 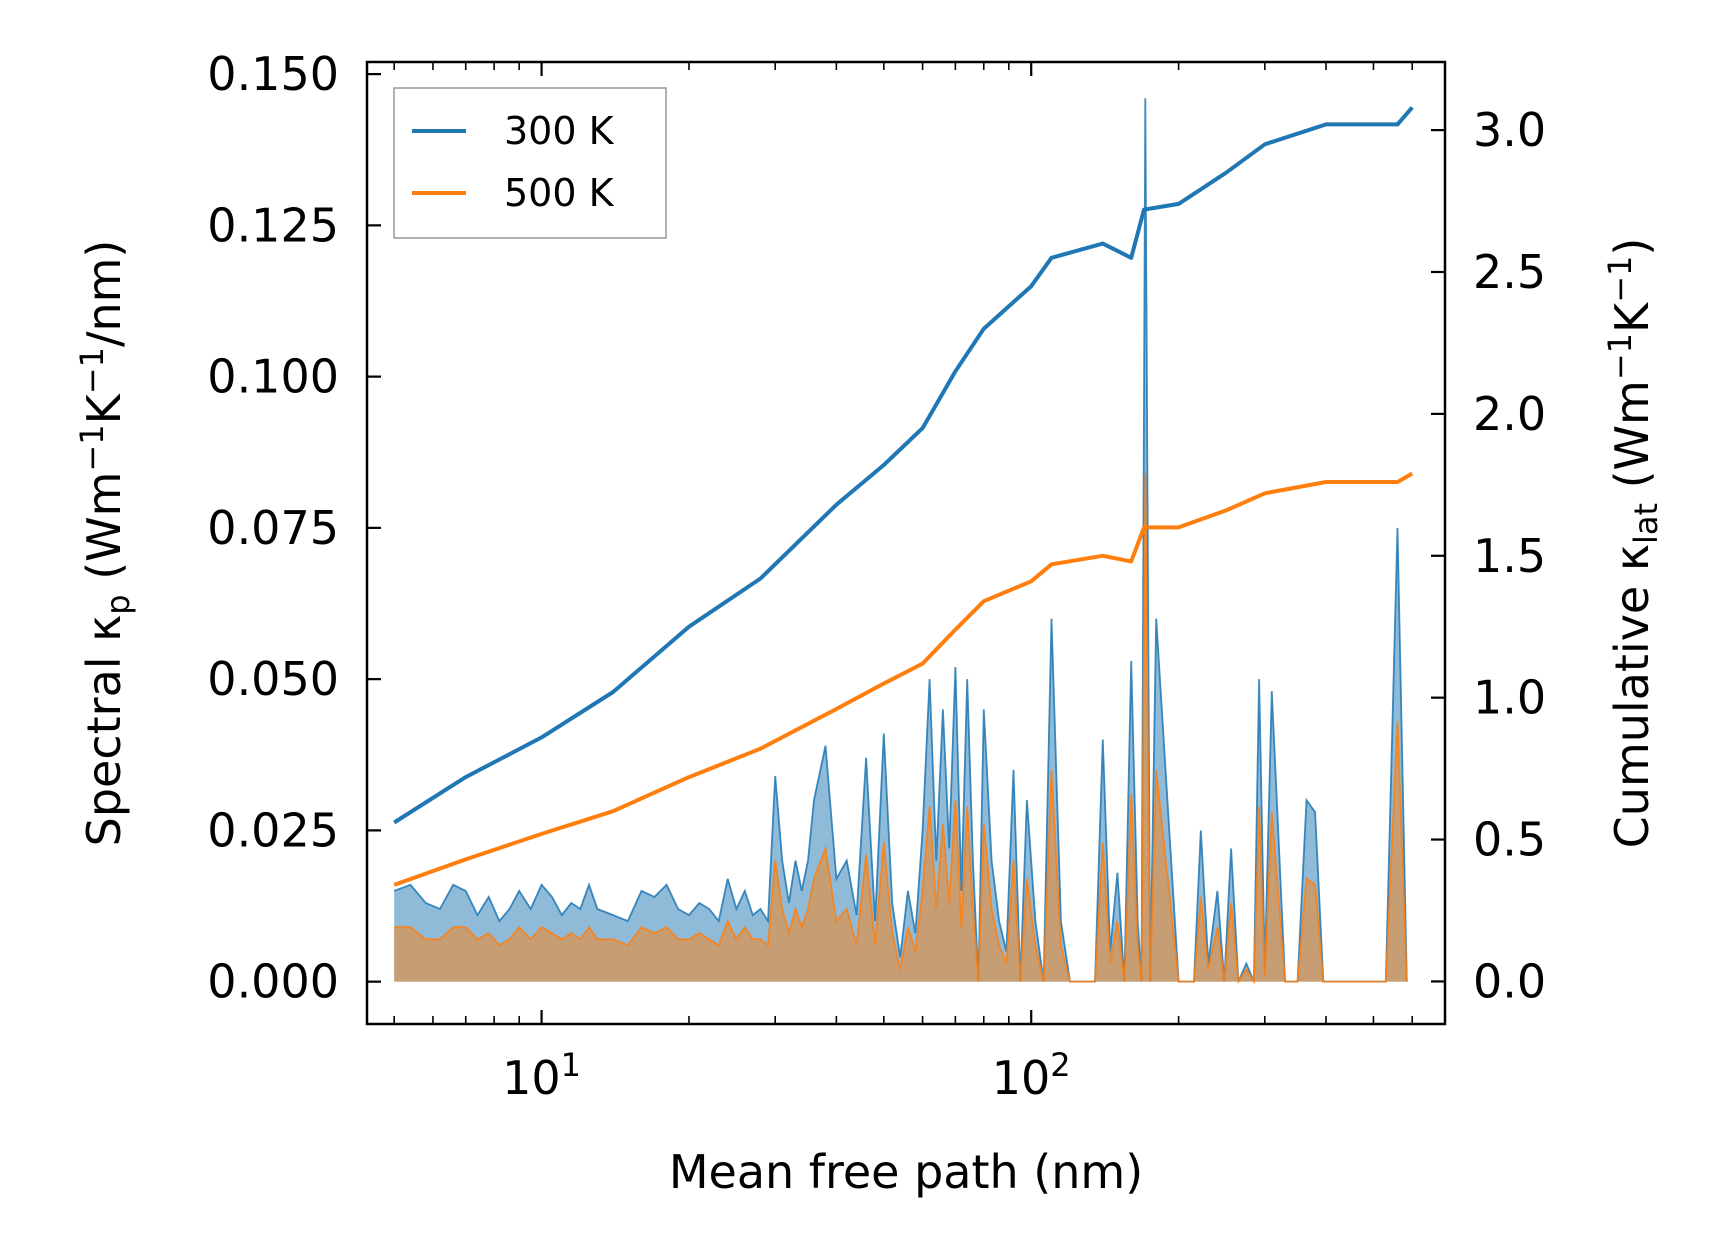 What do you see at coordinates (1646, 523) in the screenshot?
I see `right-axis-label-sub: lat` at bounding box center [1646, 523].